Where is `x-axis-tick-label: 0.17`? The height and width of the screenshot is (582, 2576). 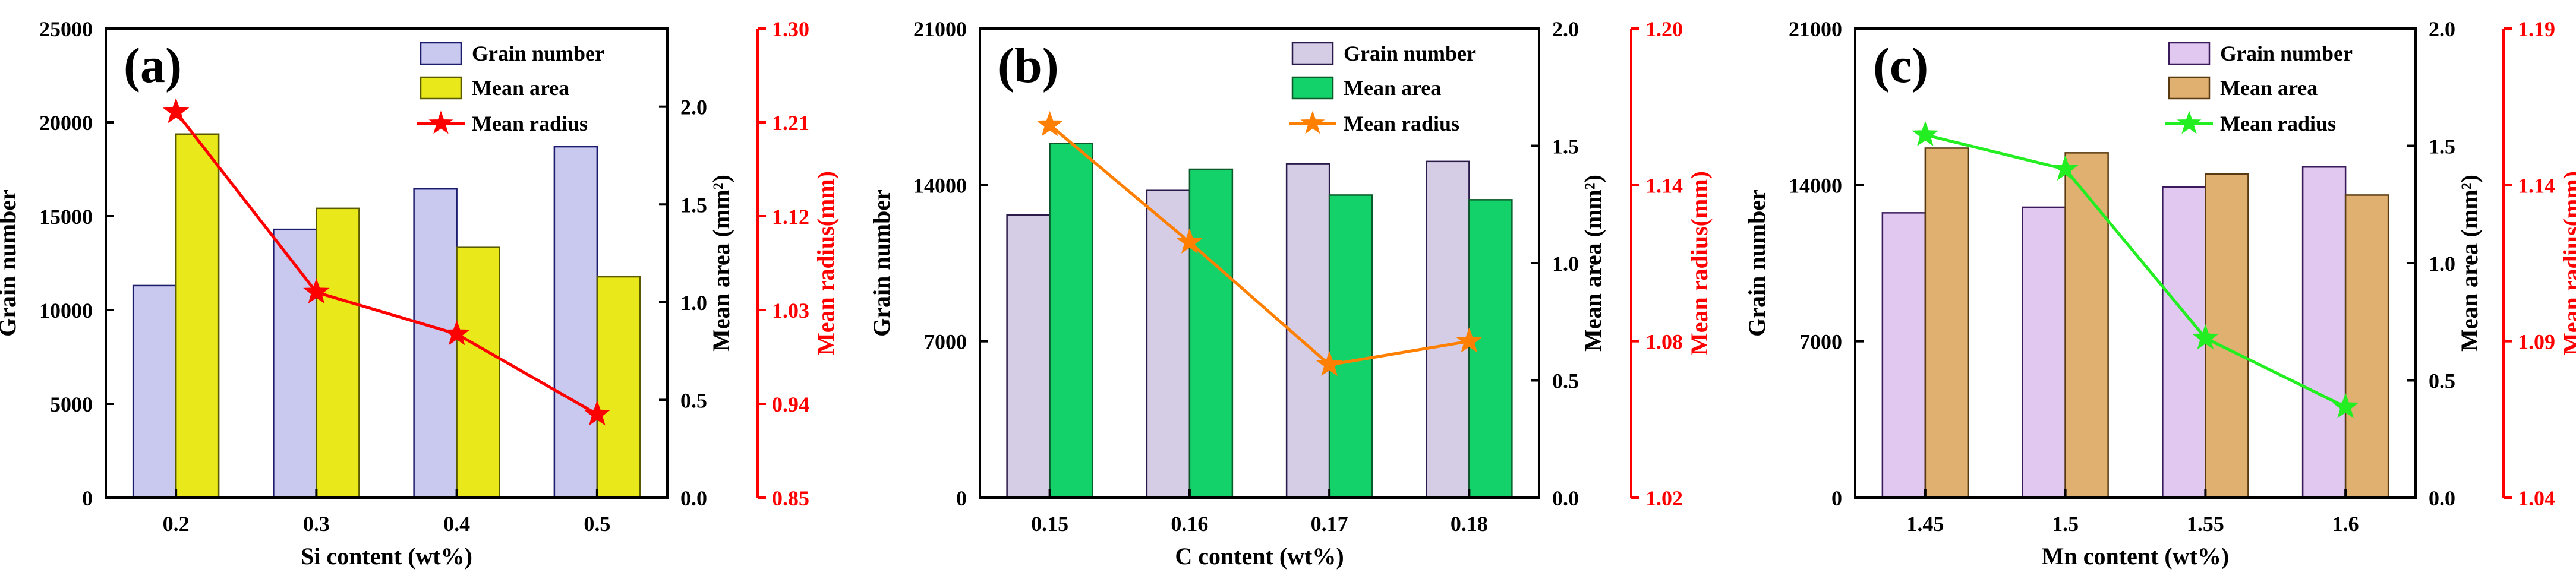 x-axis-tick-label: 0.17 is located at coordinates (1330, 524).